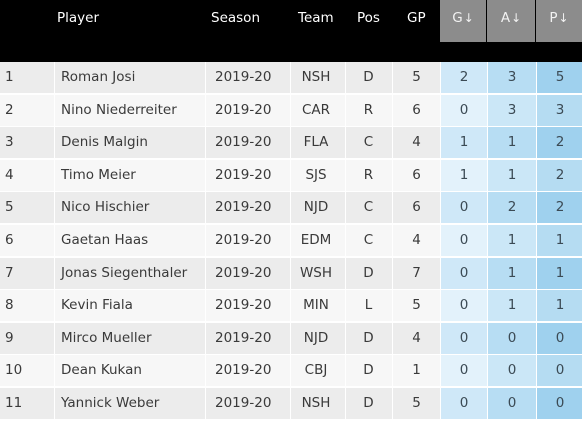 The width and height of the screenshot is (582, 422). What do you see at coordinates (9, 142) in the screenshot?
I see `rank-cell: 3` at bounding box center [9, 142].